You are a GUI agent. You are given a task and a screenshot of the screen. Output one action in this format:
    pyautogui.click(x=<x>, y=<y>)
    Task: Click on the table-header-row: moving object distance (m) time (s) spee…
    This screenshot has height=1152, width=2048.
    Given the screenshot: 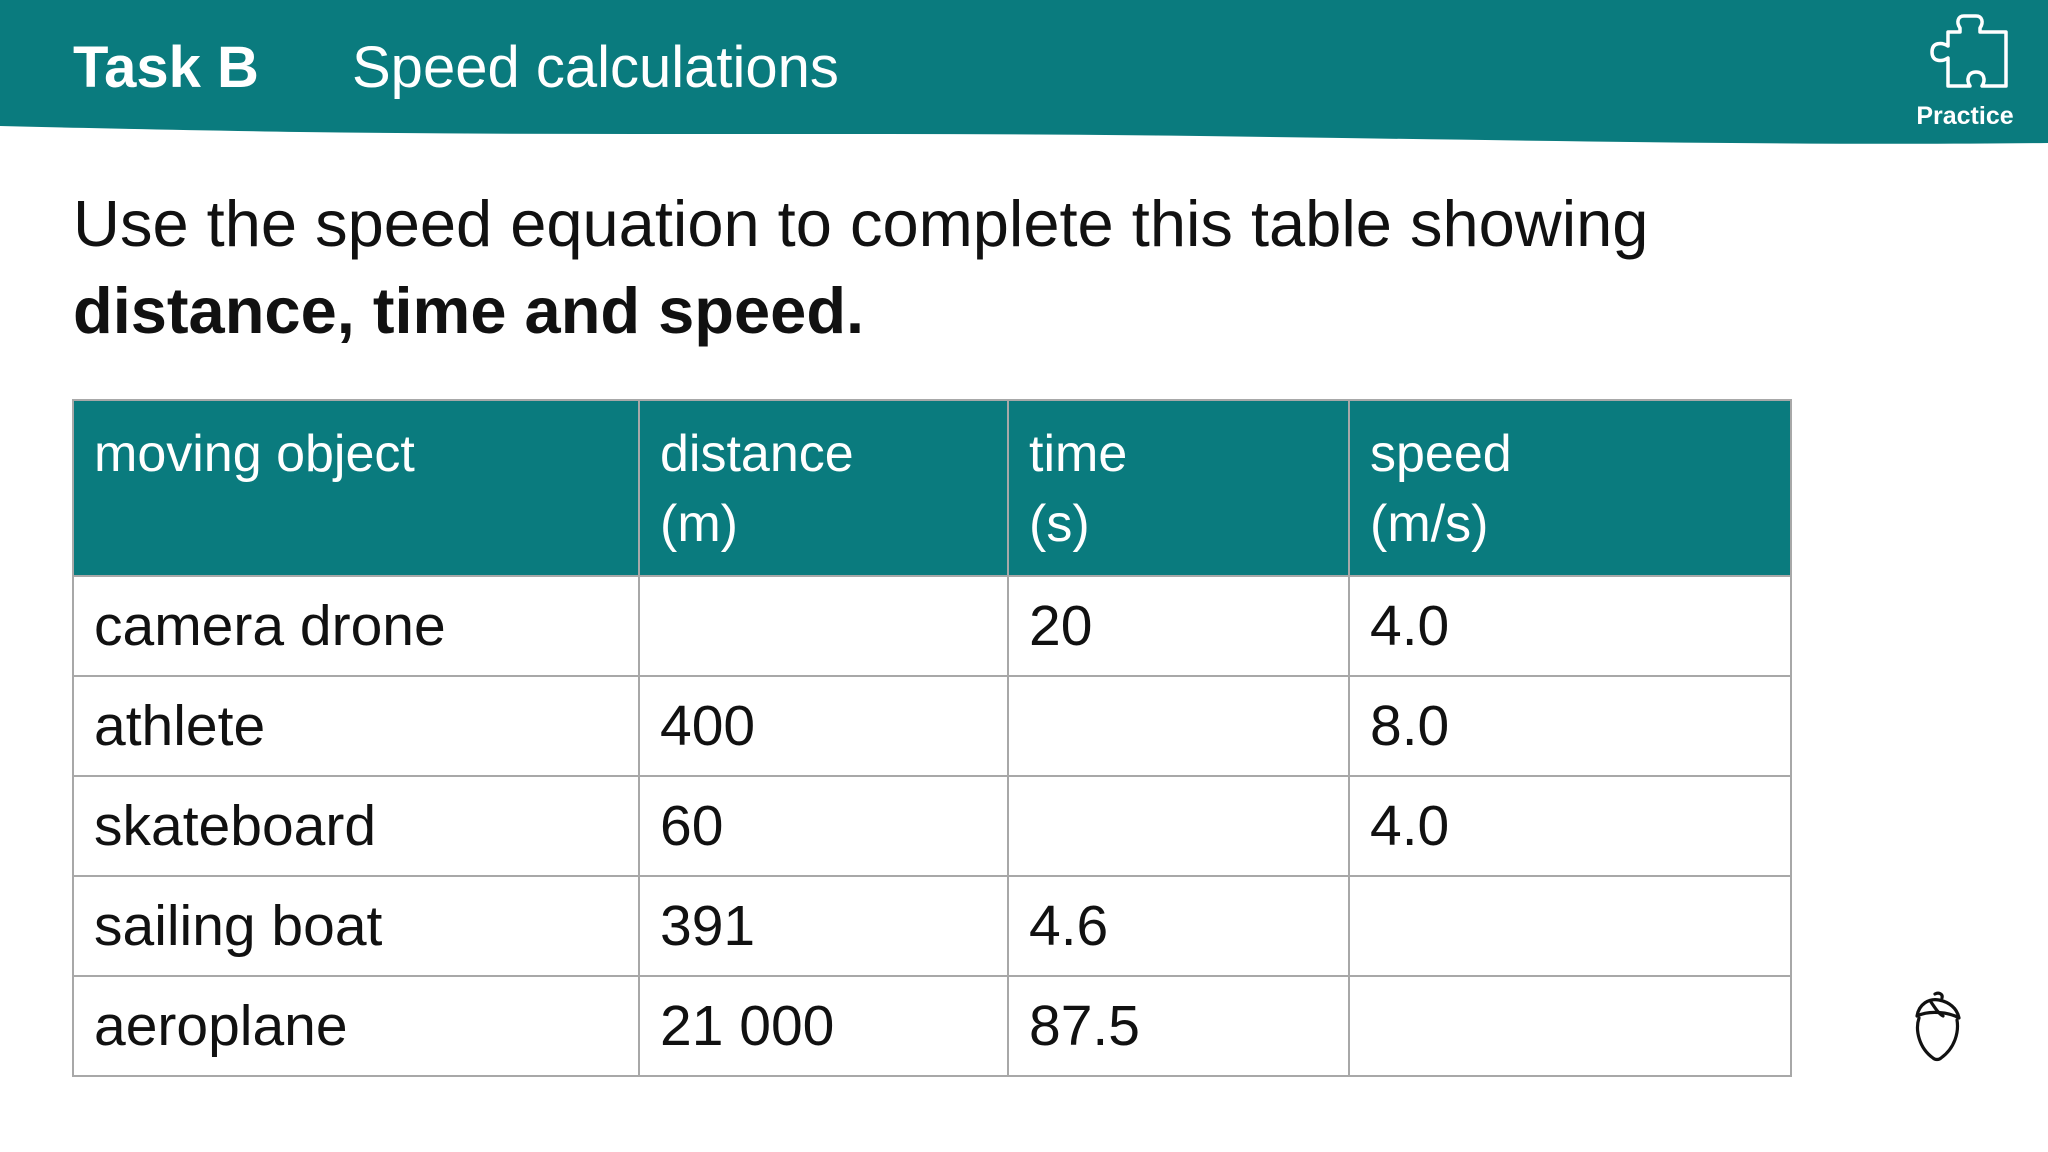 What is the action you would take?
    pyautogui.click(x=932, y=488)
    